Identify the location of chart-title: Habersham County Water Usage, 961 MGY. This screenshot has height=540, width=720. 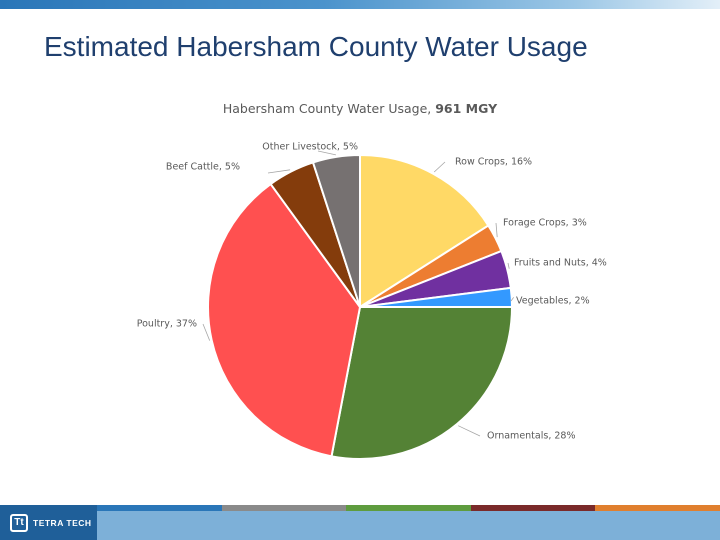
(360, 108).